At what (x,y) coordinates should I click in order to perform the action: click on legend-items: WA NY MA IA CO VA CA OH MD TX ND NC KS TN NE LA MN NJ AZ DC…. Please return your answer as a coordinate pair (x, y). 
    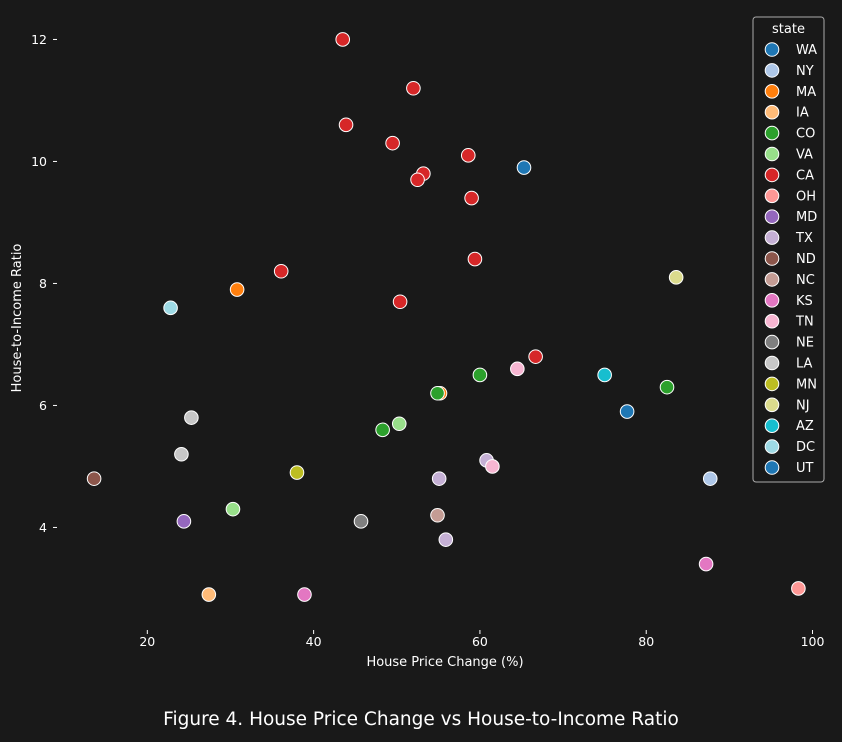
    Looking at the image, I should click on (790, 259).